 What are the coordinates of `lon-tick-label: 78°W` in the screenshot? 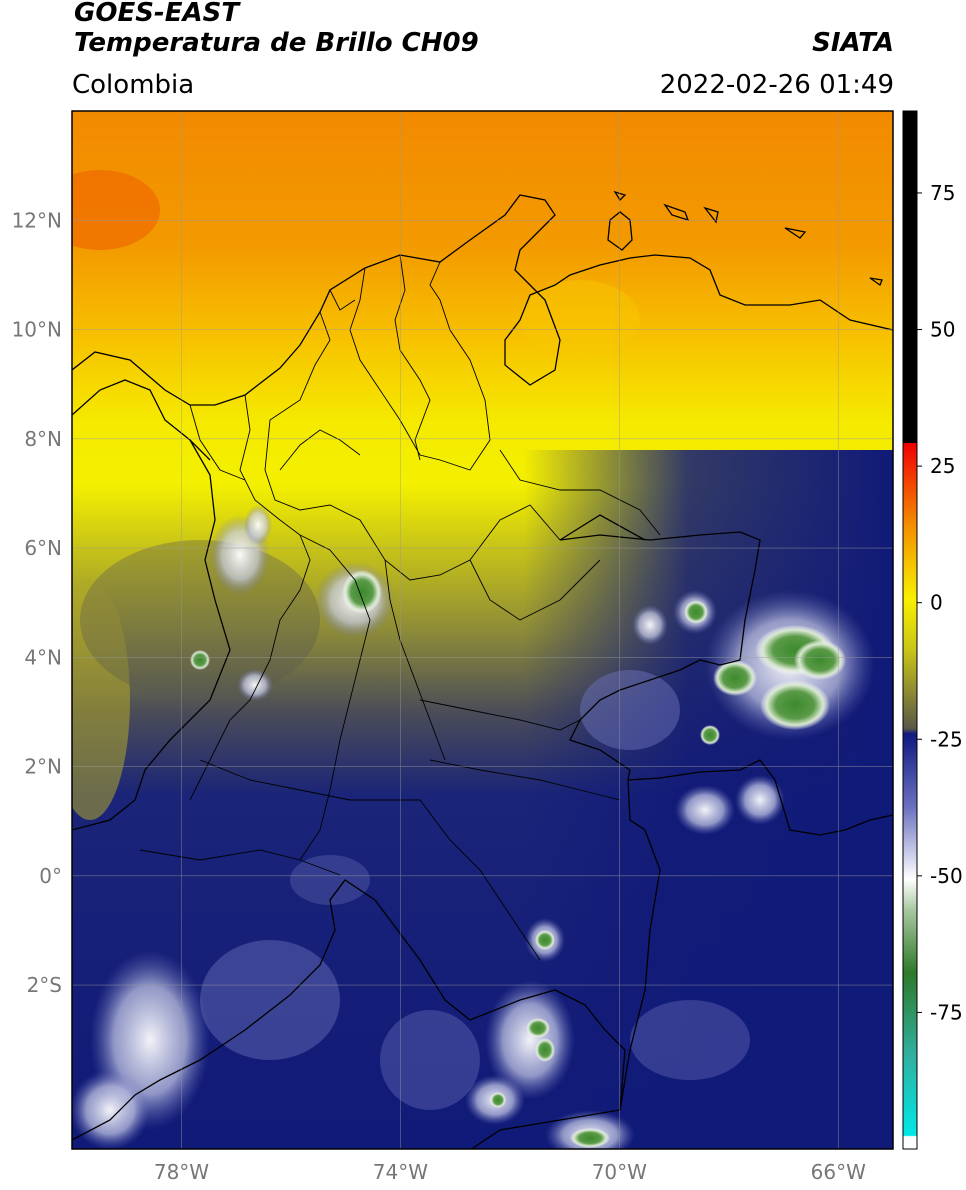 It's located at (181, 1172).